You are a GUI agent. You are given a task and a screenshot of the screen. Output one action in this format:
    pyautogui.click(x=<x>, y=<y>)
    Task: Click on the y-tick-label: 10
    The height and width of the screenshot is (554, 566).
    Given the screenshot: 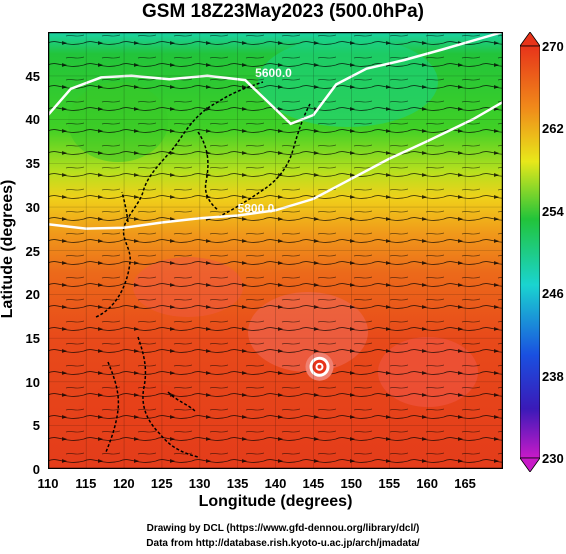 What is the action you would take?
    pyautogui.click(x=32, y=382)
    